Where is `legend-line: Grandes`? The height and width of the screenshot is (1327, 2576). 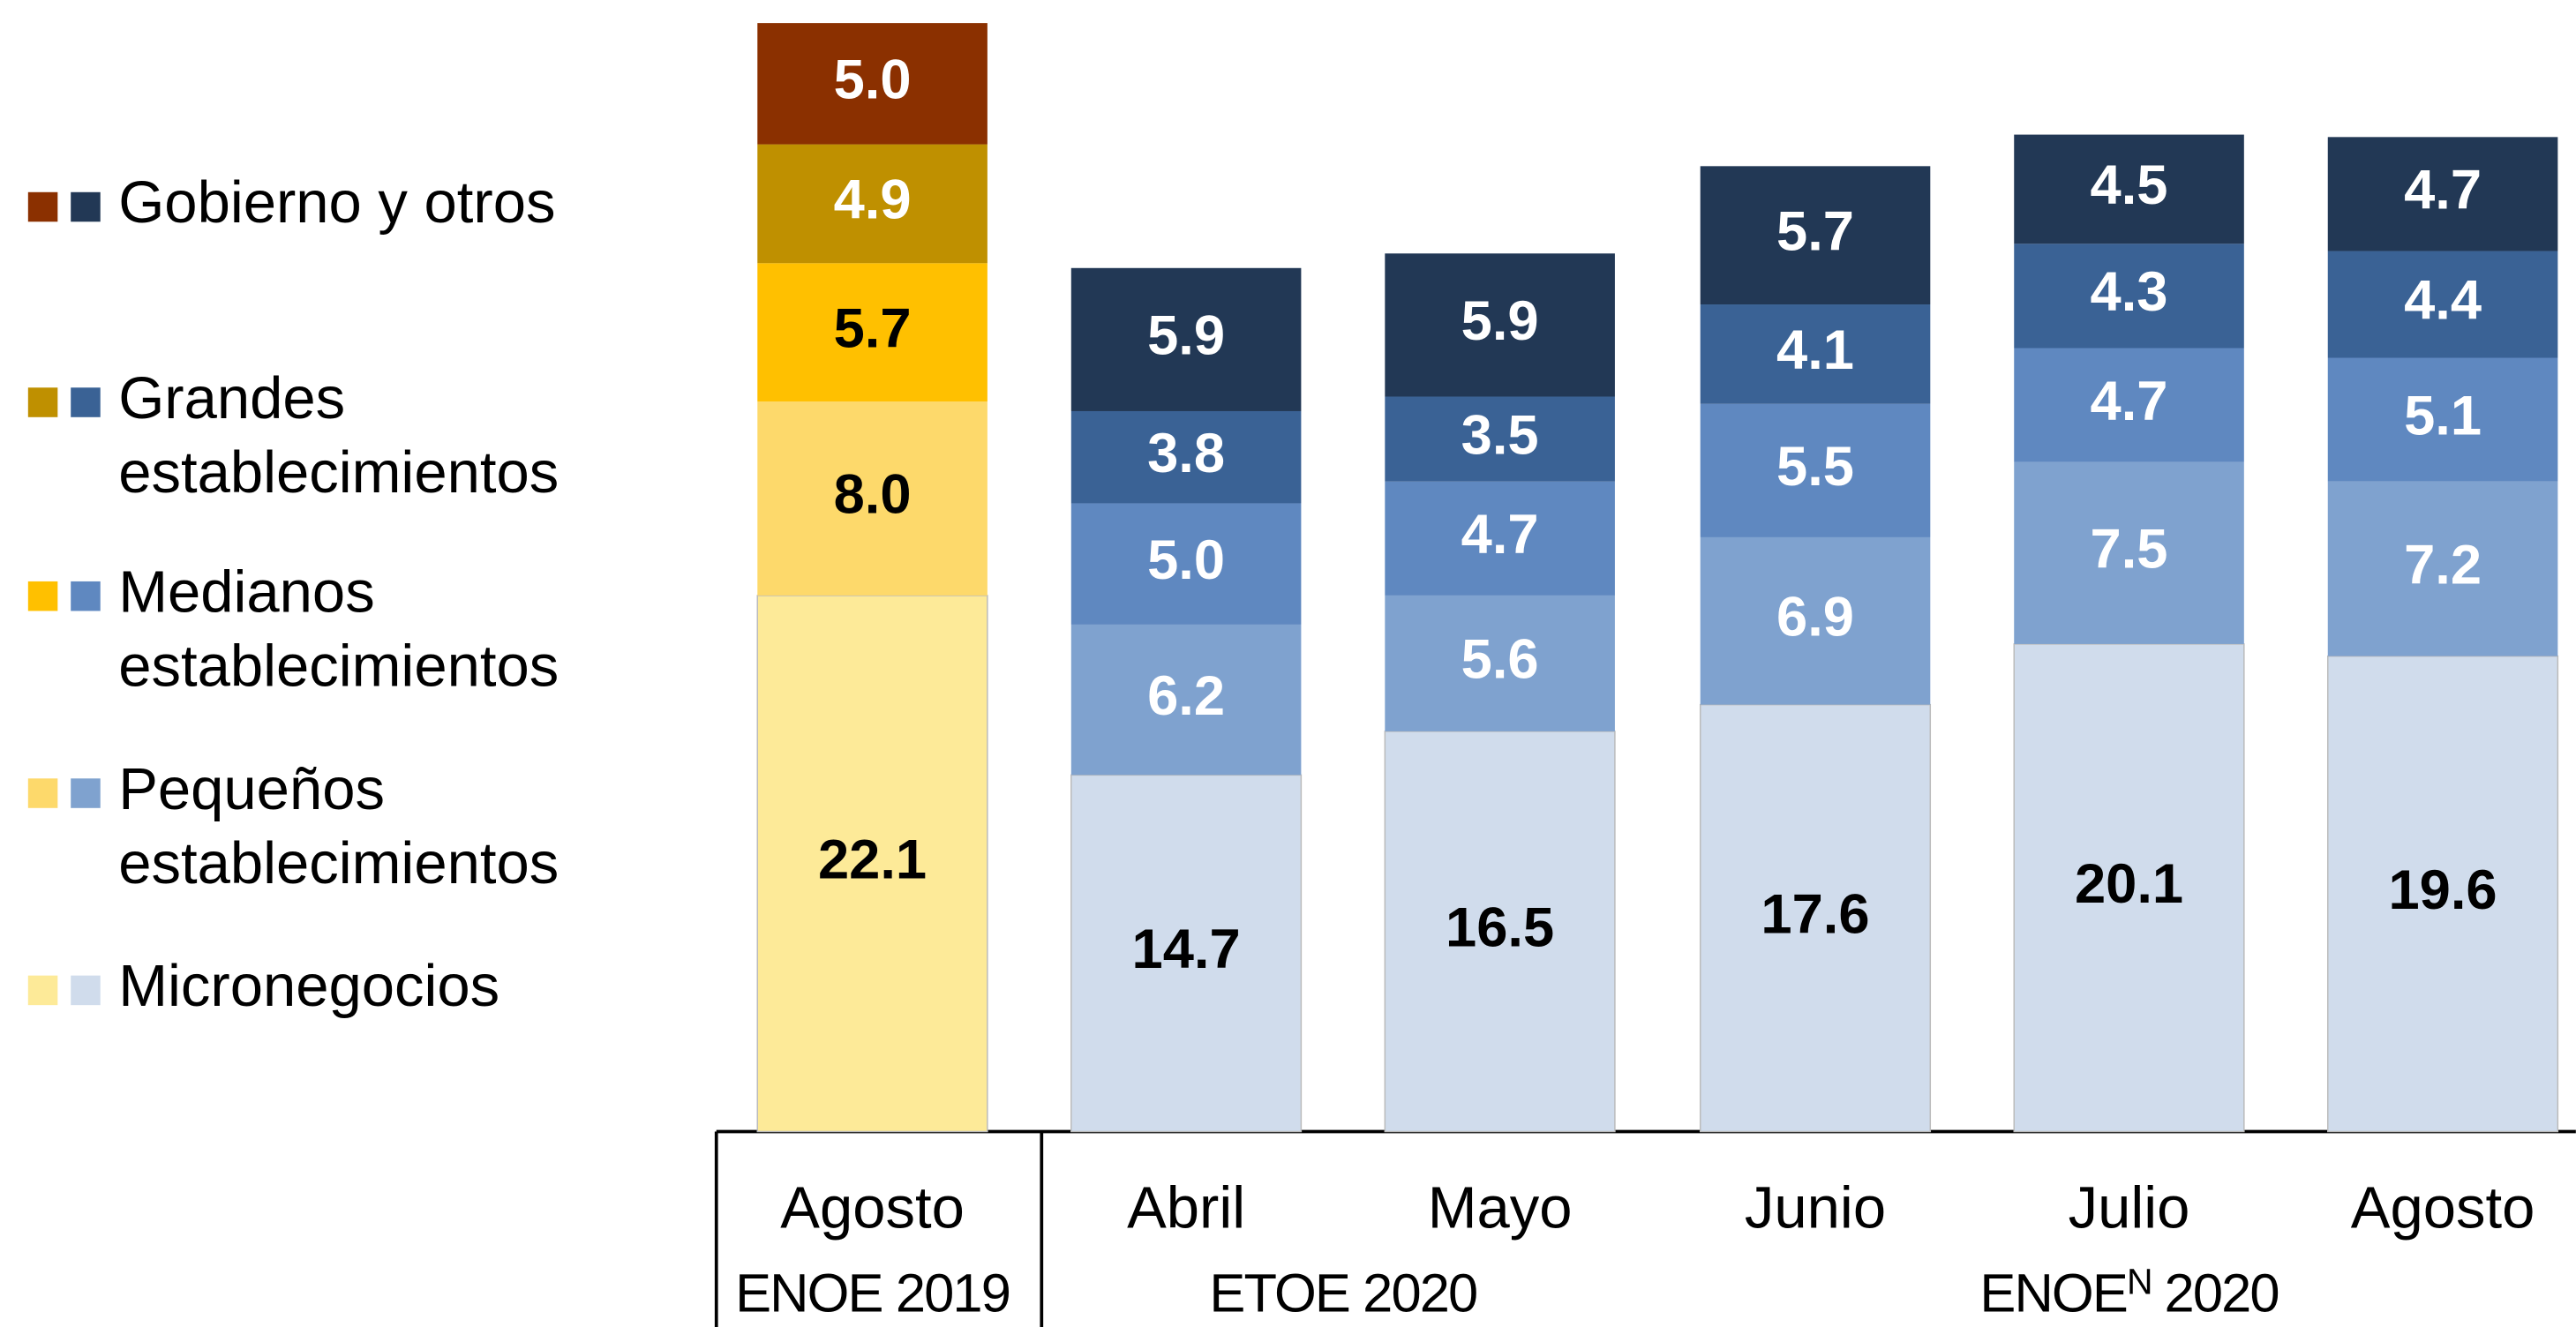 legend-line: Grandes is located at coordinates (240, 398).